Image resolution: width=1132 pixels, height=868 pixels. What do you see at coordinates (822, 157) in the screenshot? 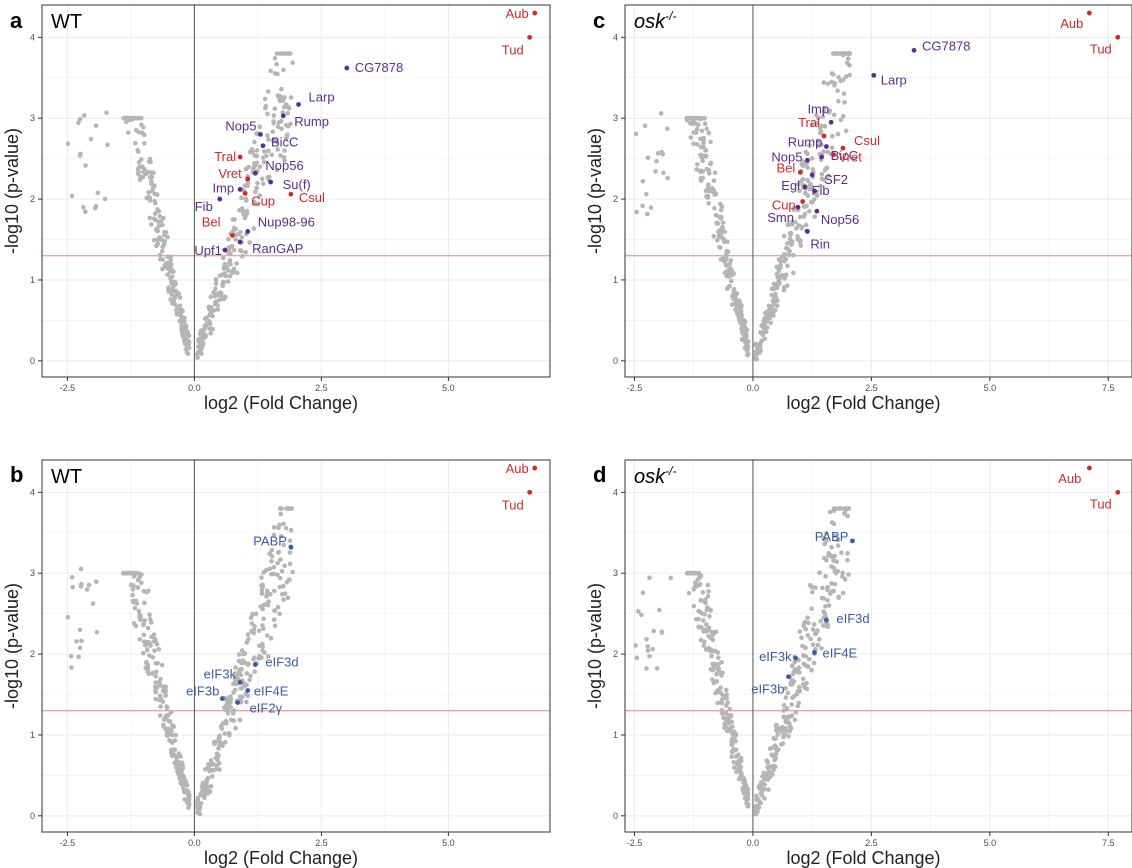
I see `highlight-point-BicC` at bounding box center [822, 157].